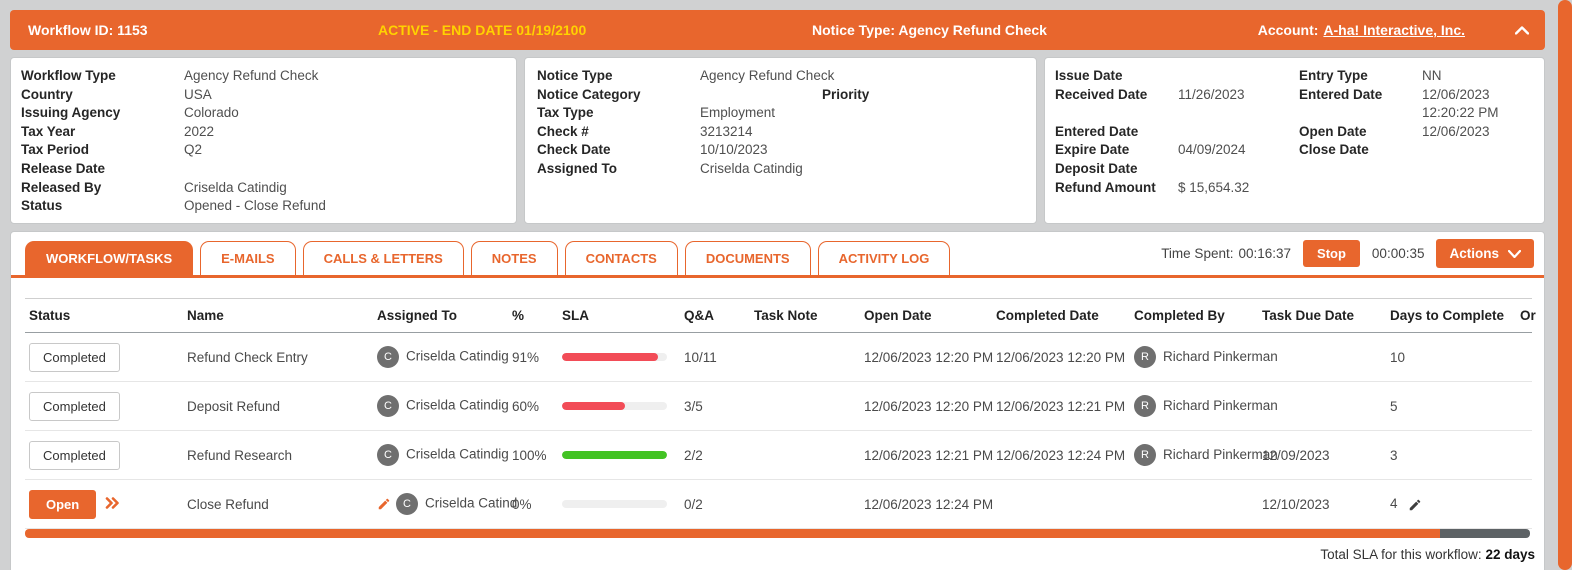 The height and width of the screenshot is (570, 1572). I want to click on tab: WORKFLOW/TASKS, so click(109, 258).